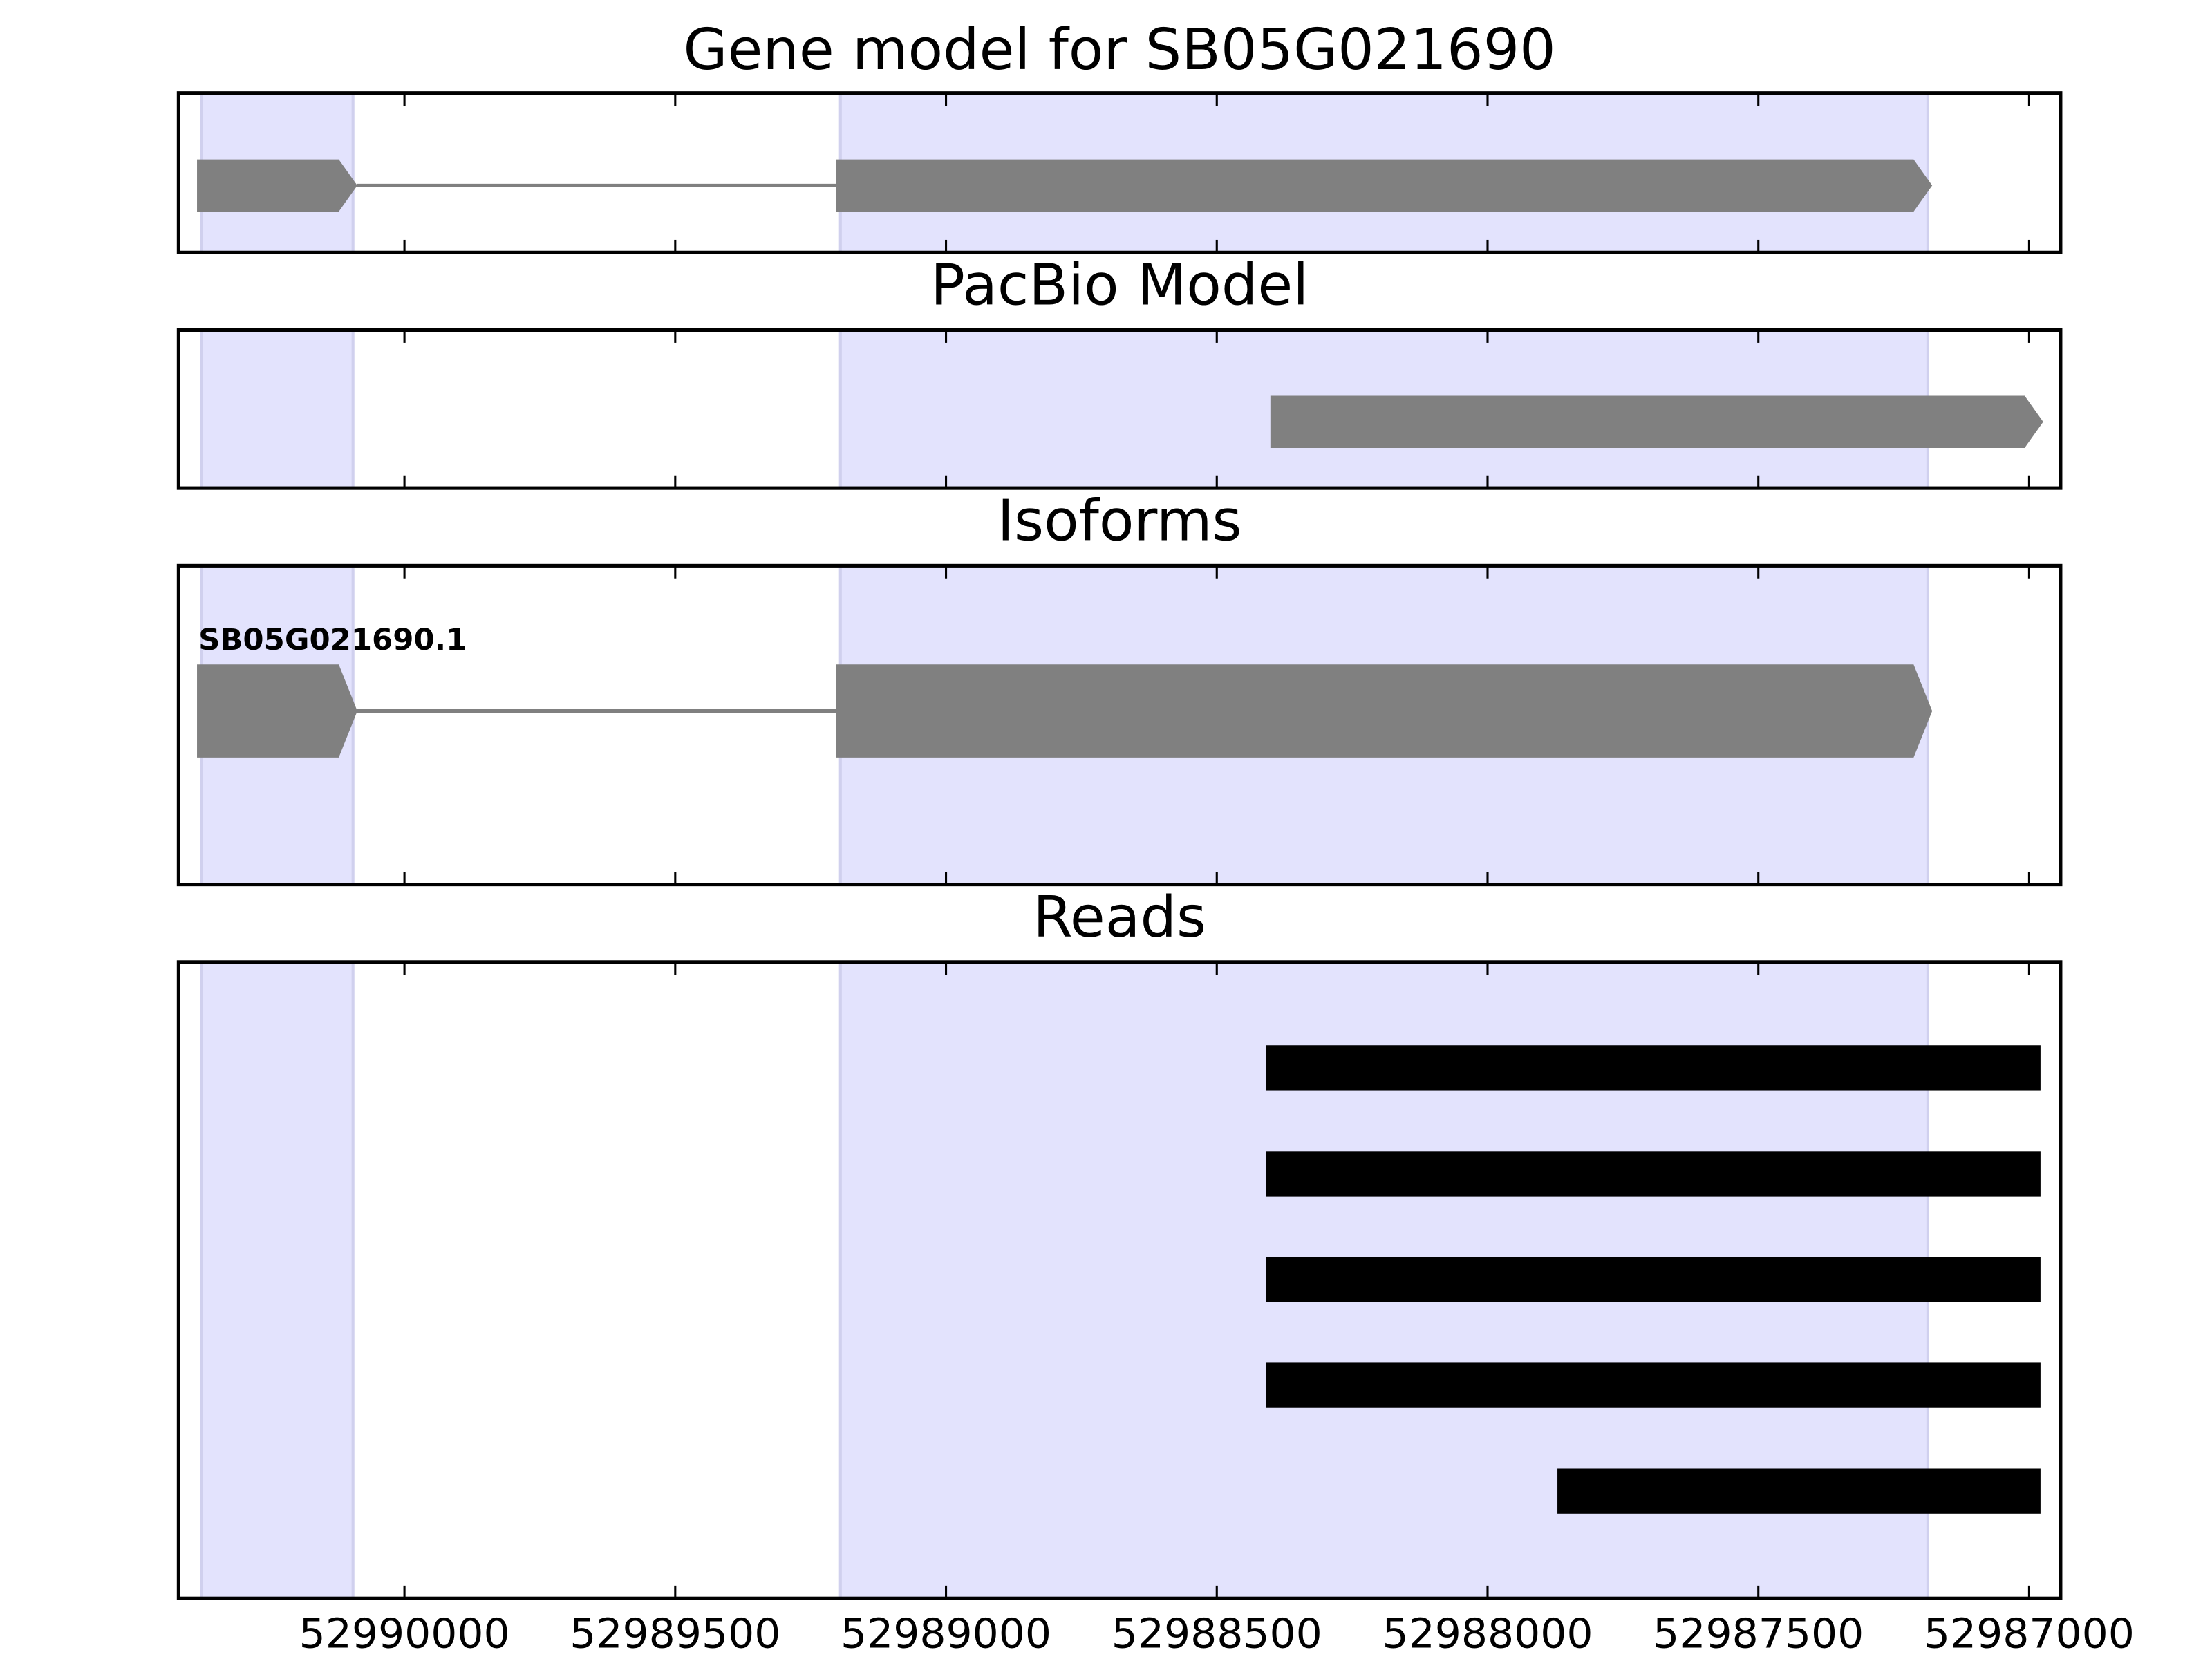 This screenshot has height=1659, width=2212. I want to click on x-tick-label: 52989000, so click(946, 1634).